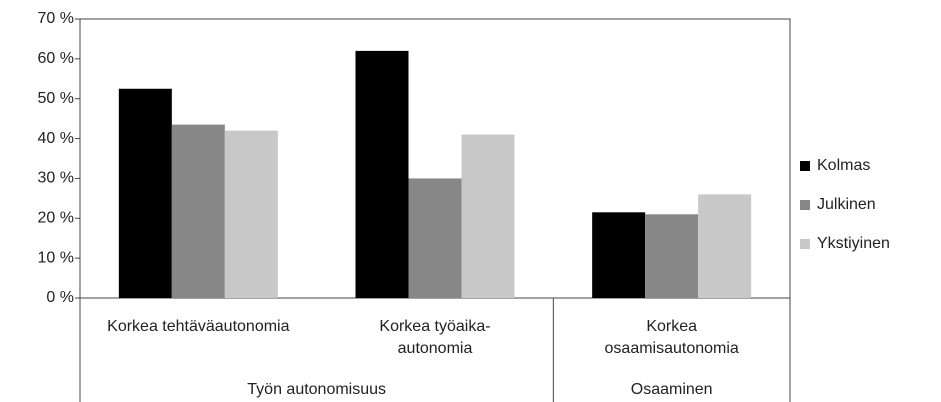  Describe the element at coordinates (56, 98) in the screenshot. I see `y-tick-label: 50 %` at that location.